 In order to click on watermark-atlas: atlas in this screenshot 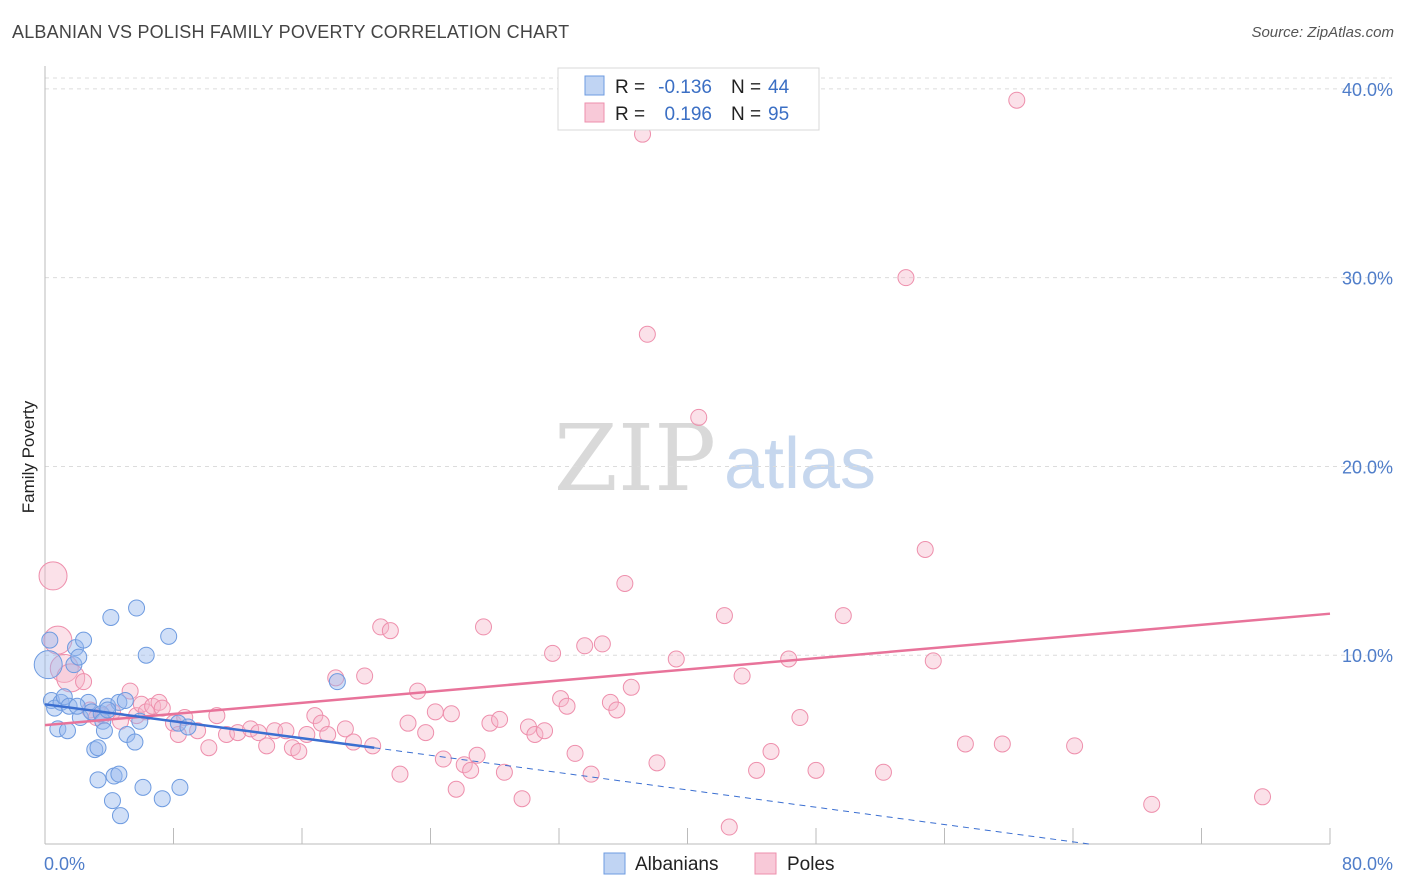, I will do `click(800, 464)`.